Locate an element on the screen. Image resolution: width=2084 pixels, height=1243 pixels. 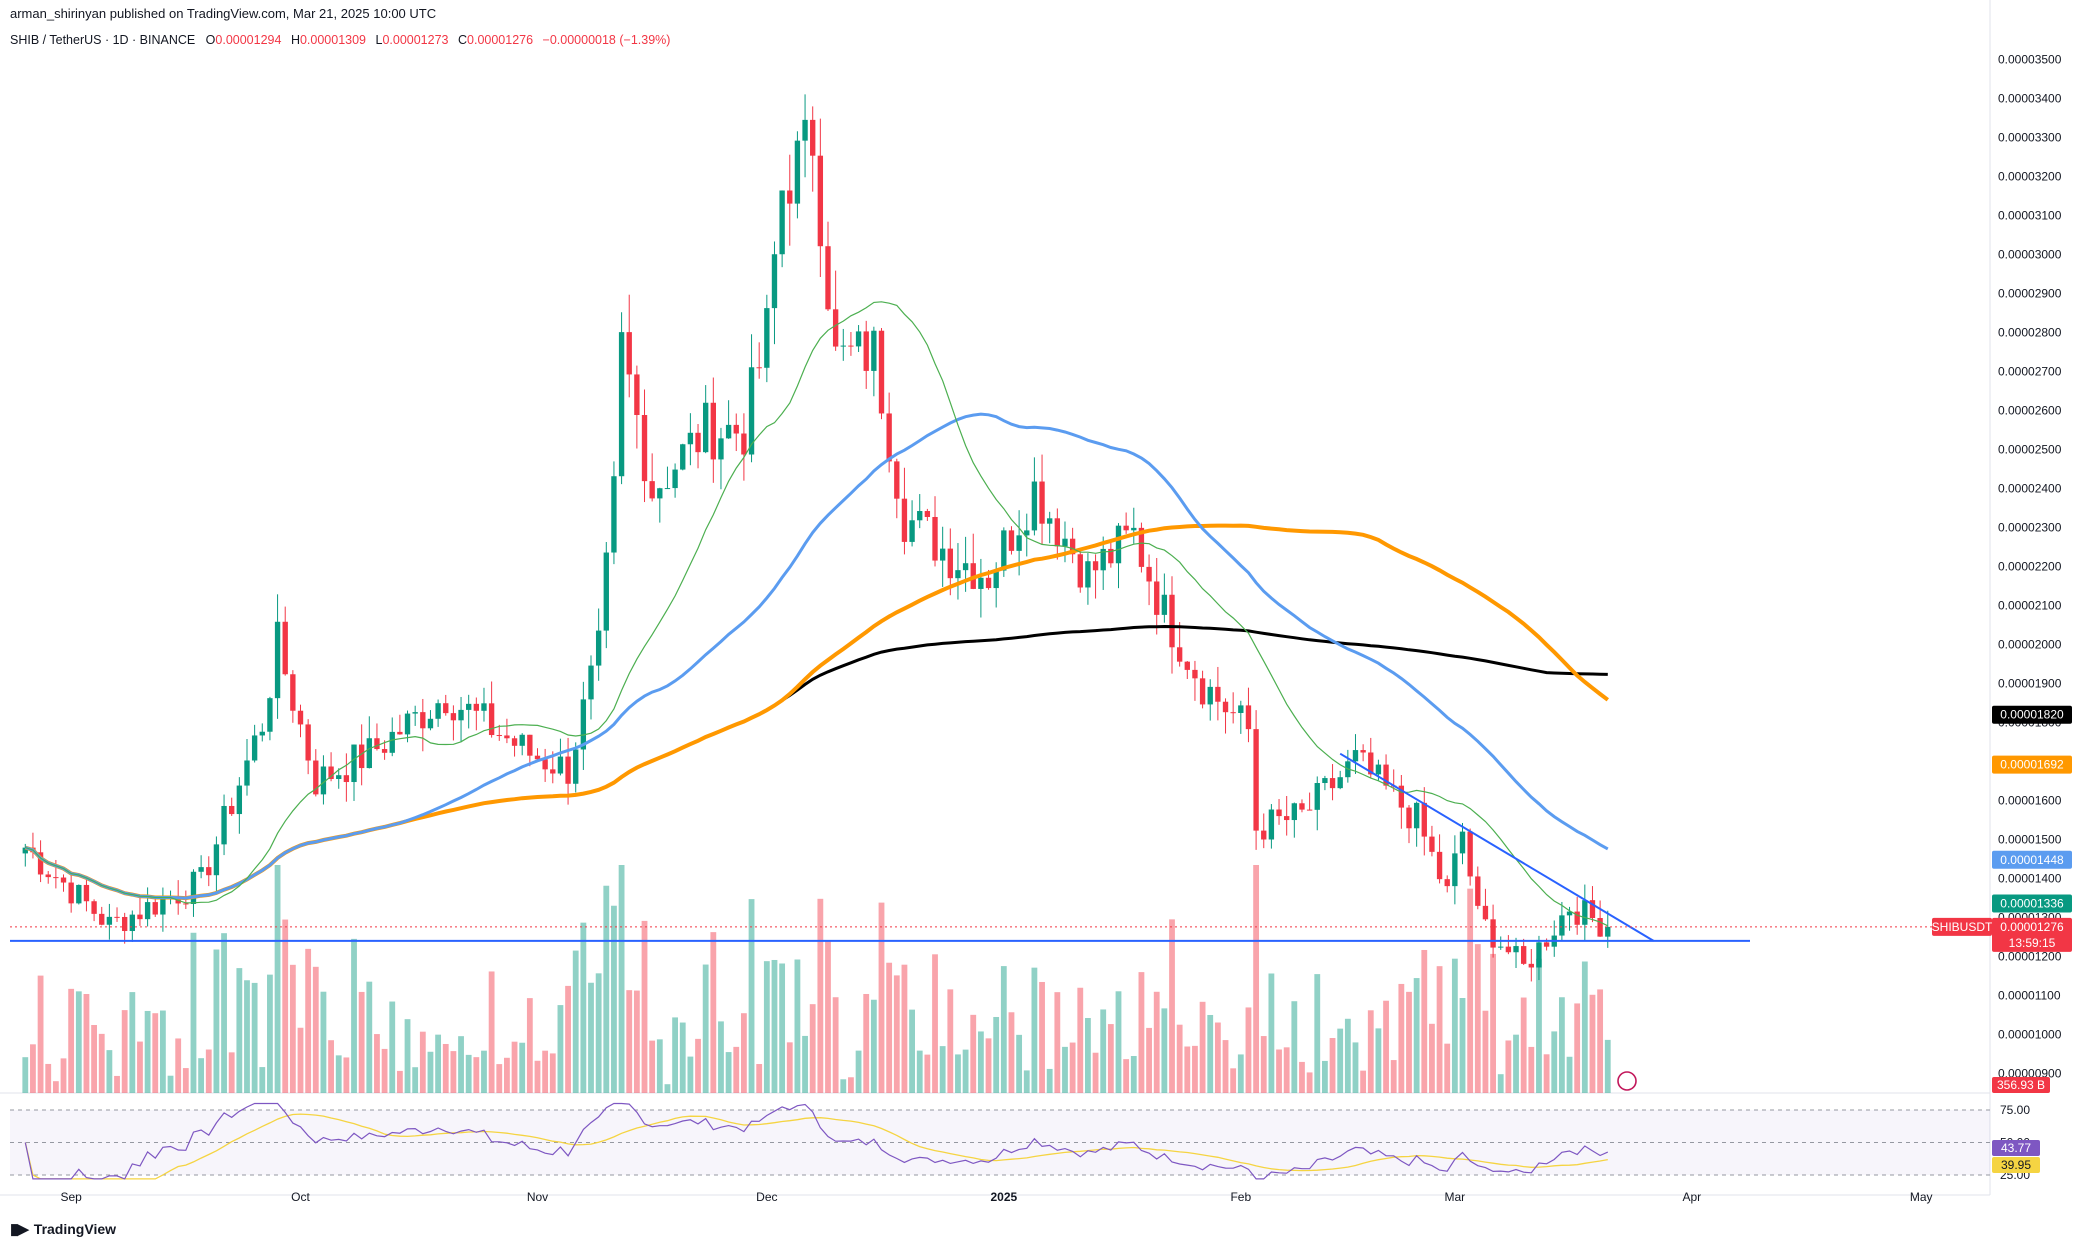
time-tick-label: May is located at coordinates (1921, 1197).